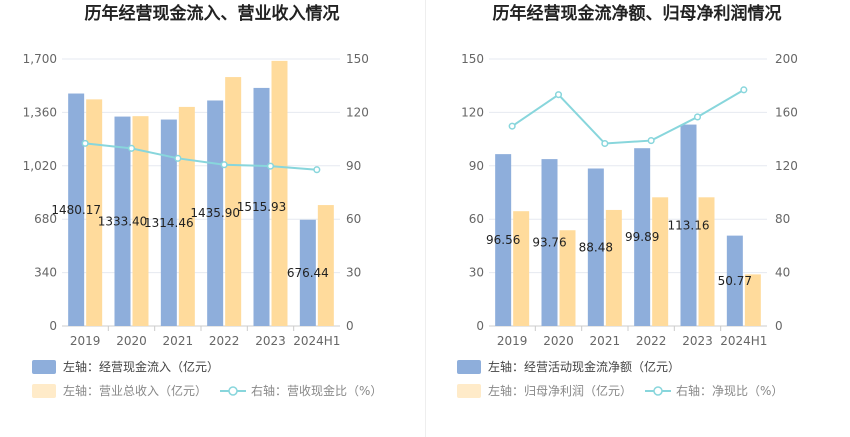 This screenshot has width=850, height=437. Describe the element at coordinates (425, 218) in the screenshot. I see `panel-divider` at that location.